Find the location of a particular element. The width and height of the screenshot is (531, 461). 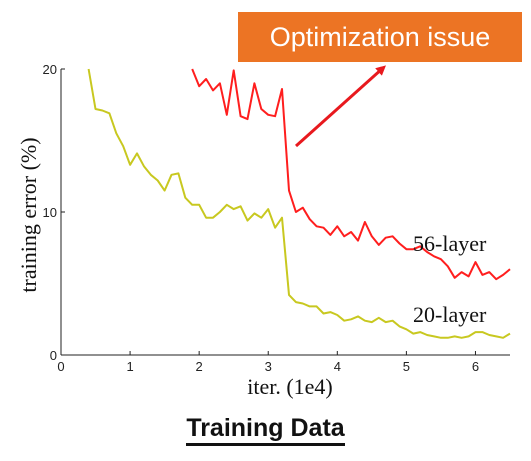

x-tick-label: 5 is located at coordinates (406, 366).